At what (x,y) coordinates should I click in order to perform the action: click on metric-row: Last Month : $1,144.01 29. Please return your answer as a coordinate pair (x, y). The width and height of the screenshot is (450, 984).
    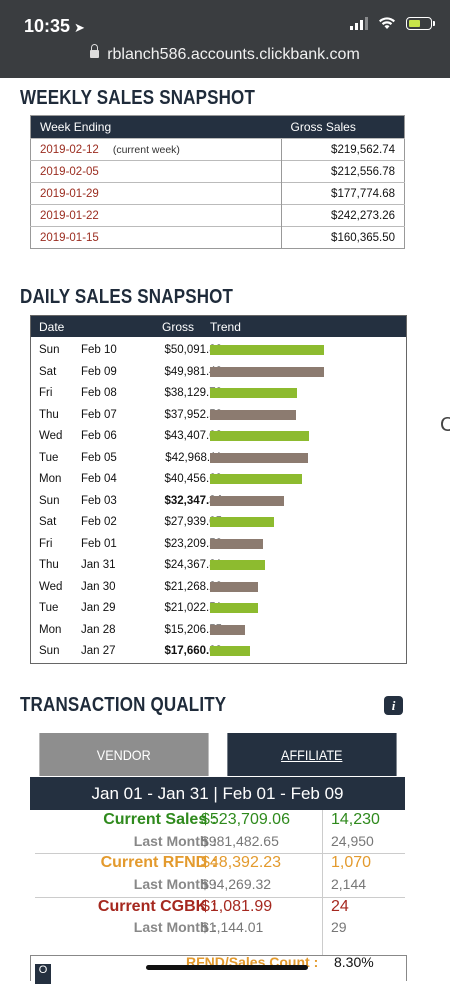
    Looking at the image, I should click on (220, 929).